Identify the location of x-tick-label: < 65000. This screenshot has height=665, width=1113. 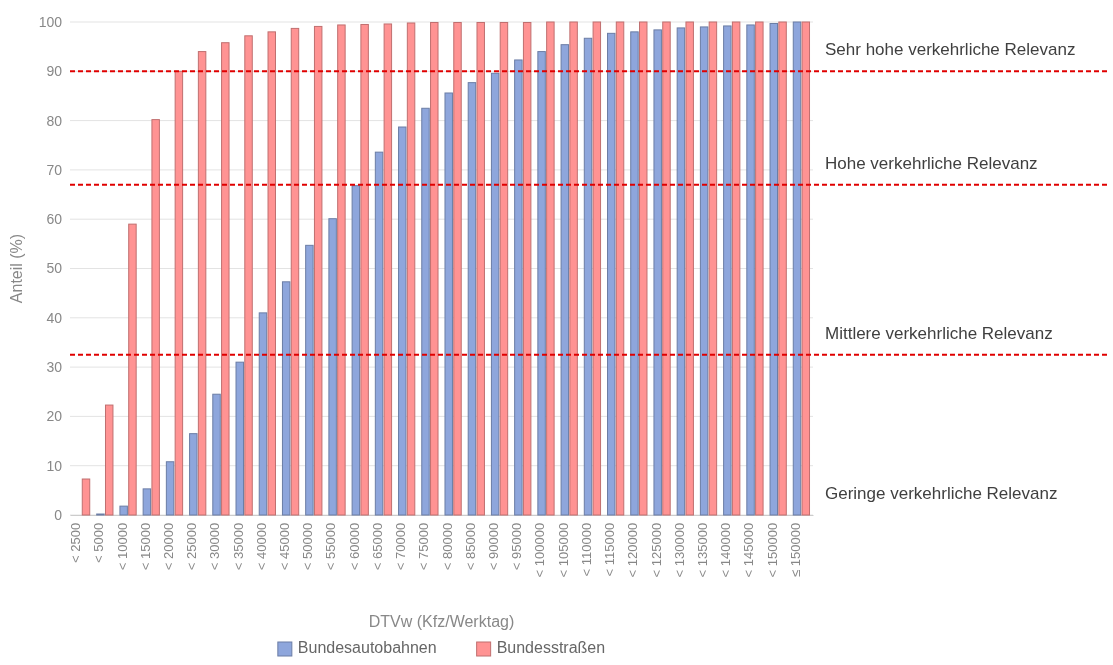
(377, 546).